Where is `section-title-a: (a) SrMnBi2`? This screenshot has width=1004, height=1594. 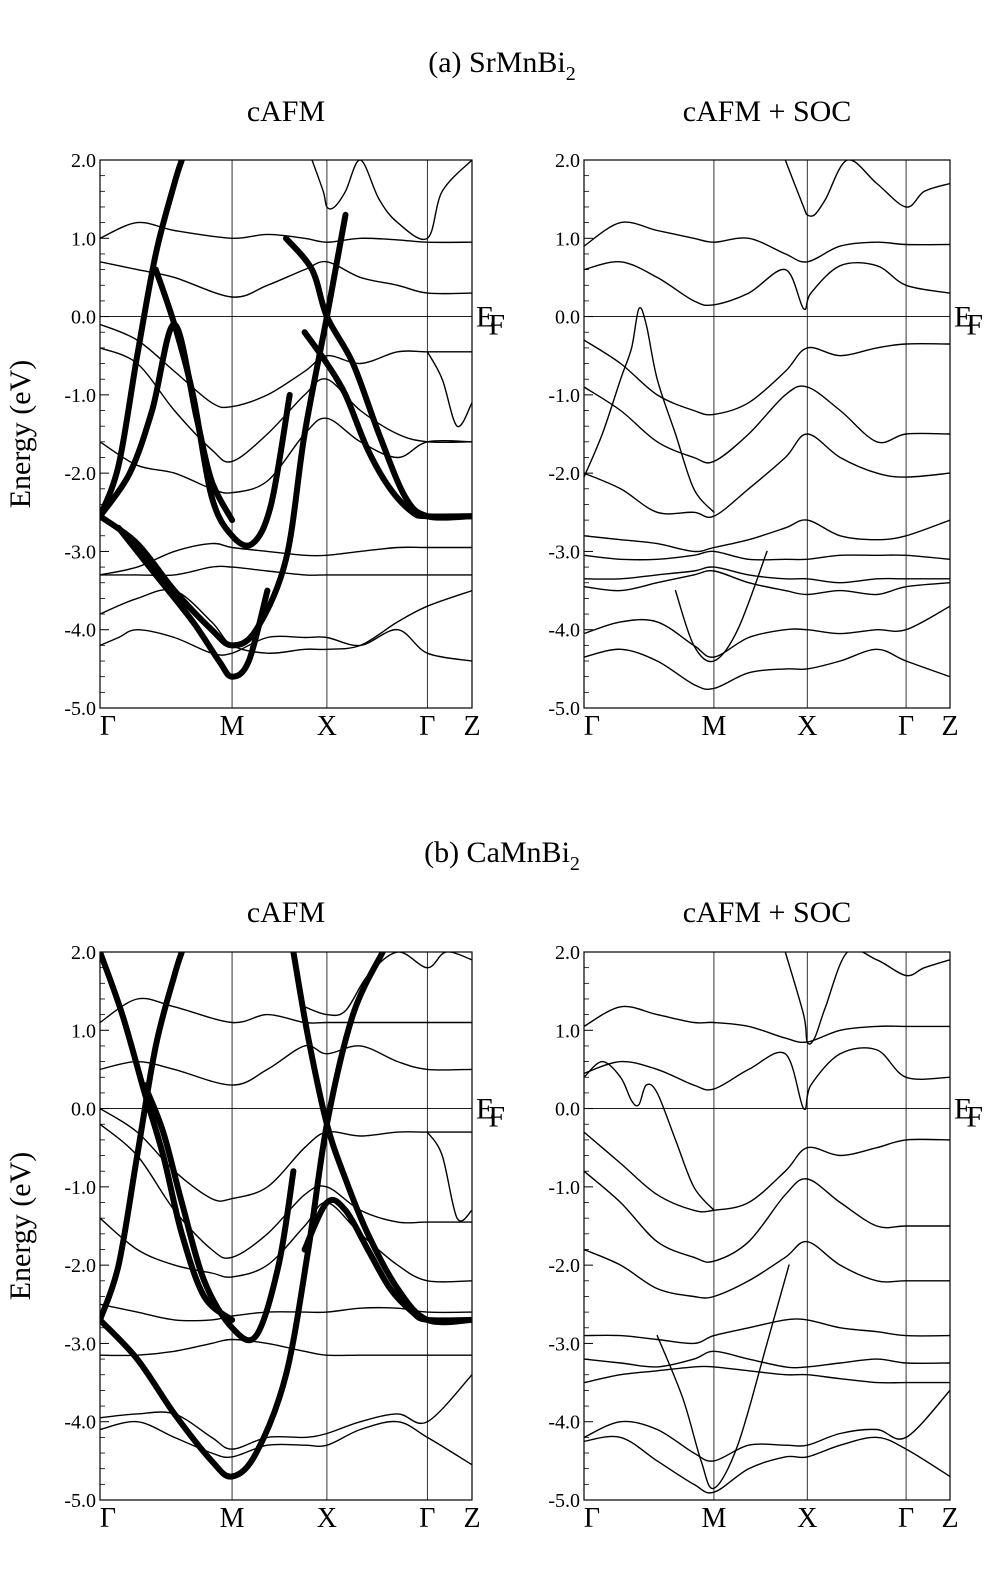 section-title-a: (a) SrMnBi2 is located at coordinates (502, 65).